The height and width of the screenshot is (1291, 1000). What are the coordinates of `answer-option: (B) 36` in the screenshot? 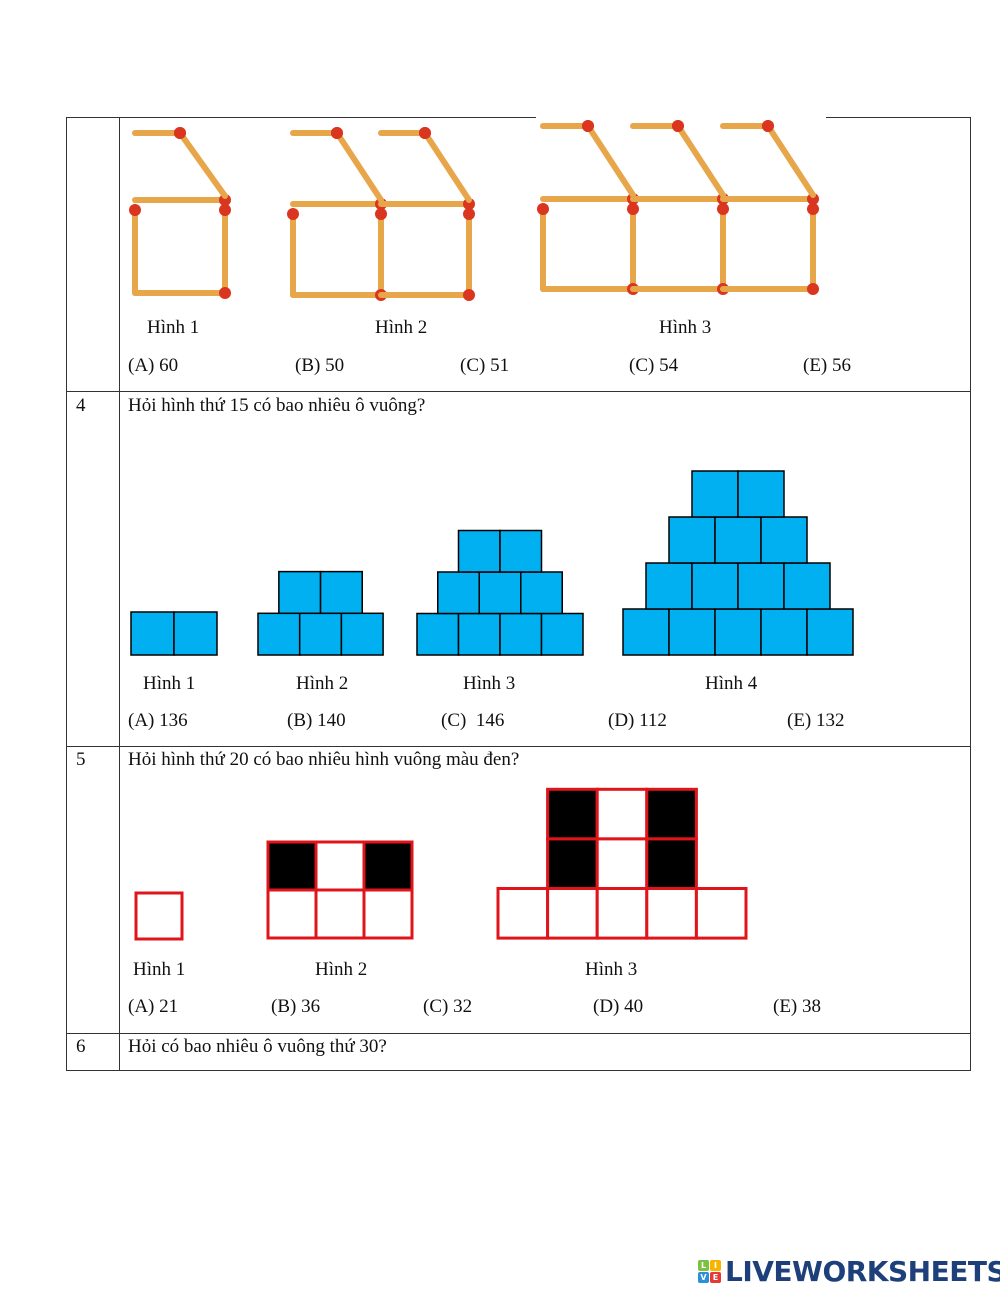 It's located at (296, 1006).